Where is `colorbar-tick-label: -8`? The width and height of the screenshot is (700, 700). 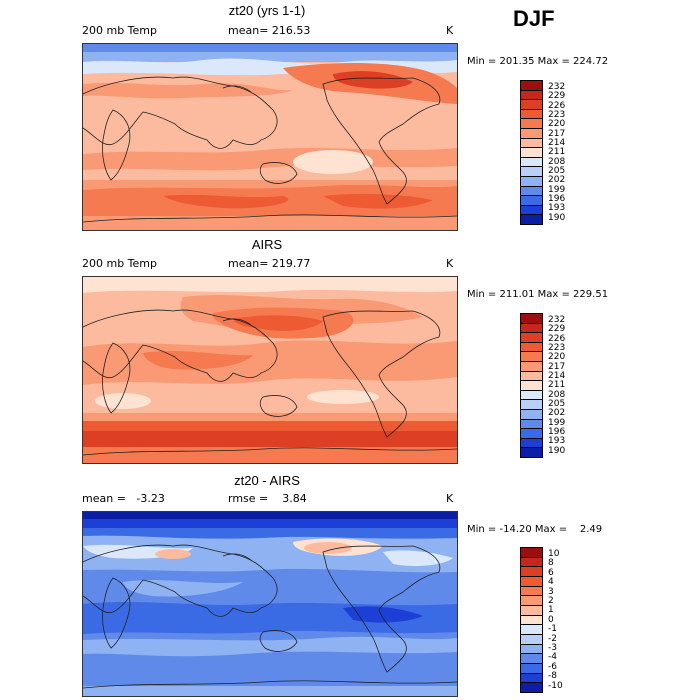
colorbar-tick-label: -8 is located at coordinates (552, 676).